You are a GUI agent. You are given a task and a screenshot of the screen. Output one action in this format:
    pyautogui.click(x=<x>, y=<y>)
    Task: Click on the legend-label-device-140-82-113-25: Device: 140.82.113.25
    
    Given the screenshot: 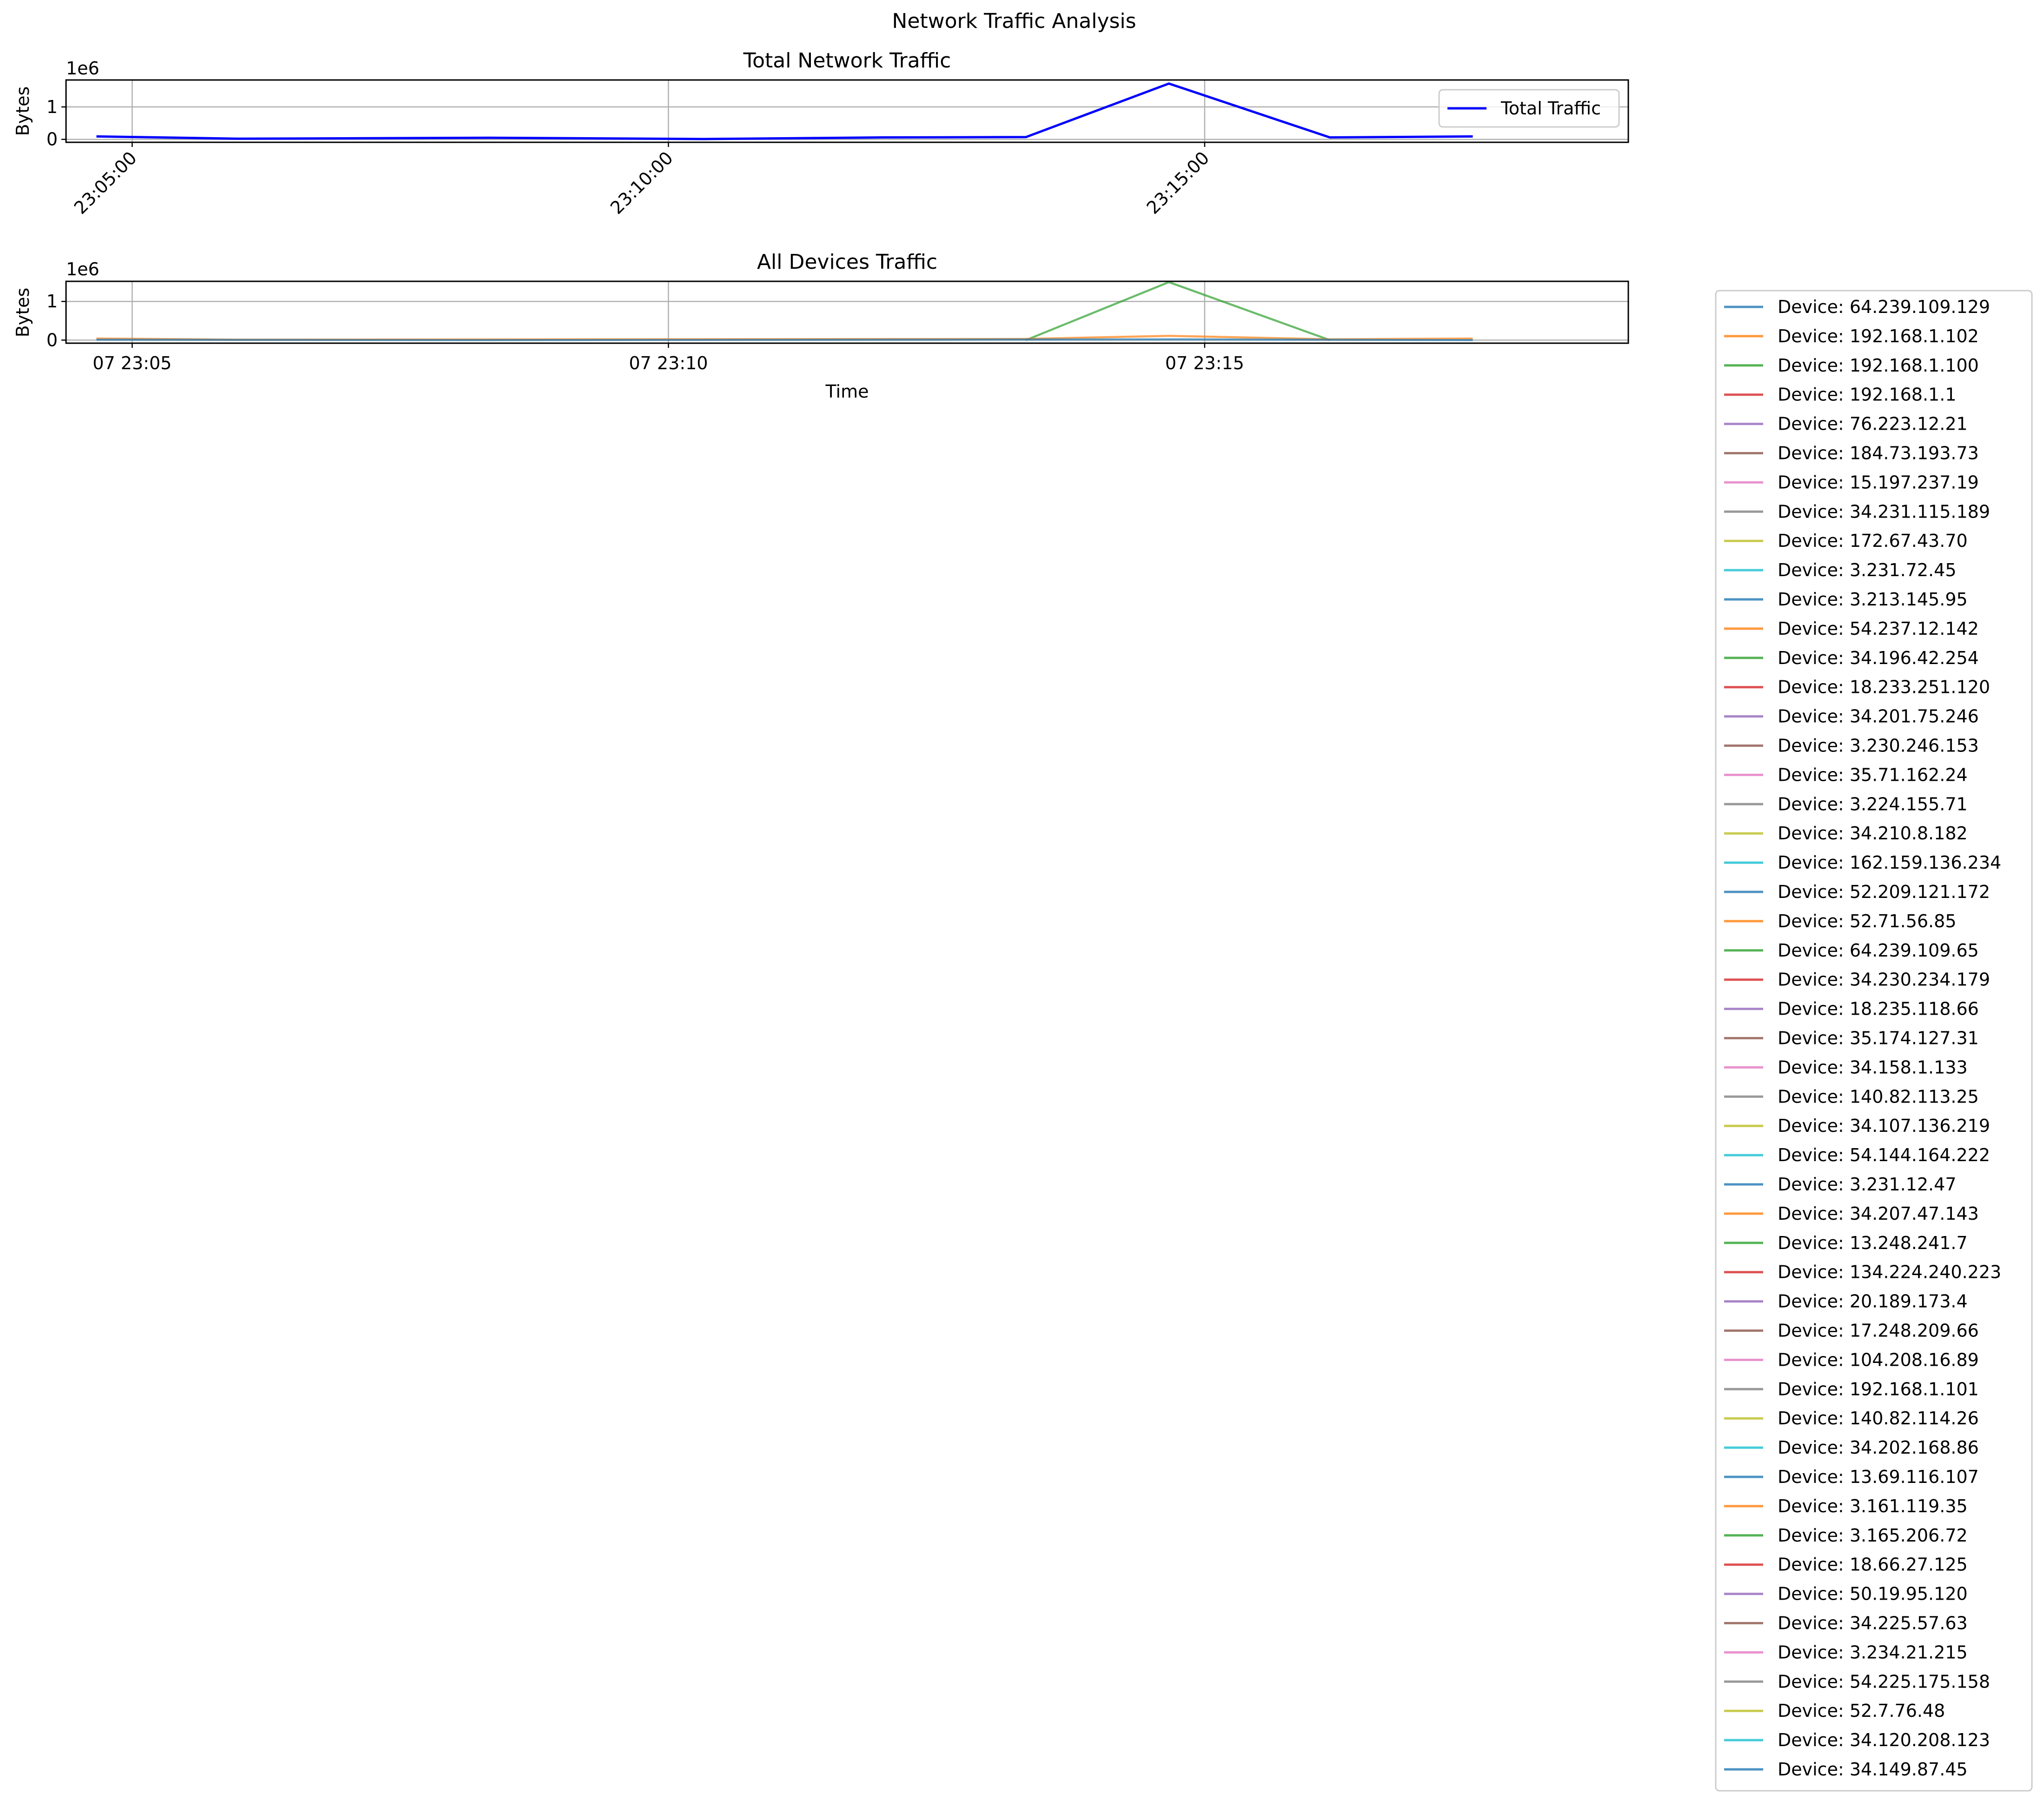 What is the action you would take?
    pyautogui.click(x=1879, y=1096)
    